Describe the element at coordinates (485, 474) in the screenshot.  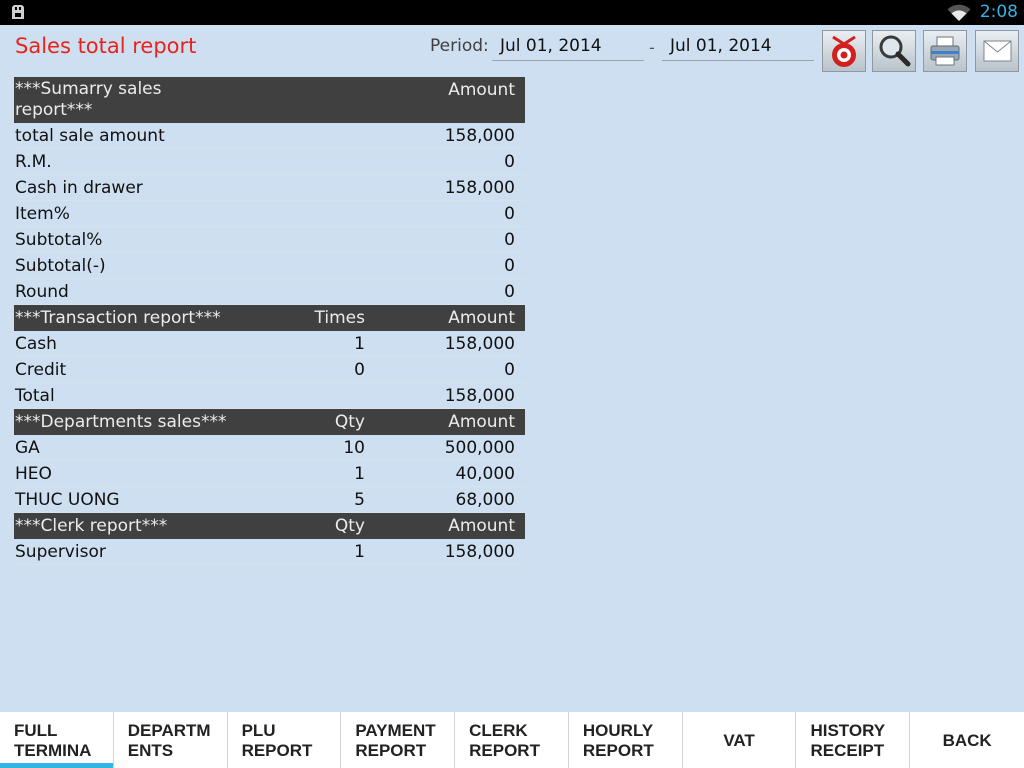
I see `row-amount: 40,000` at that location.